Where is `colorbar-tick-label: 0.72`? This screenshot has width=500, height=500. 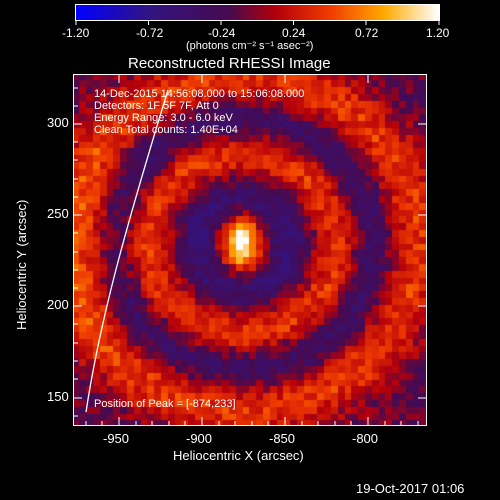
colorbar-tick-label: 0.72 is located at coordinates (367, 33).